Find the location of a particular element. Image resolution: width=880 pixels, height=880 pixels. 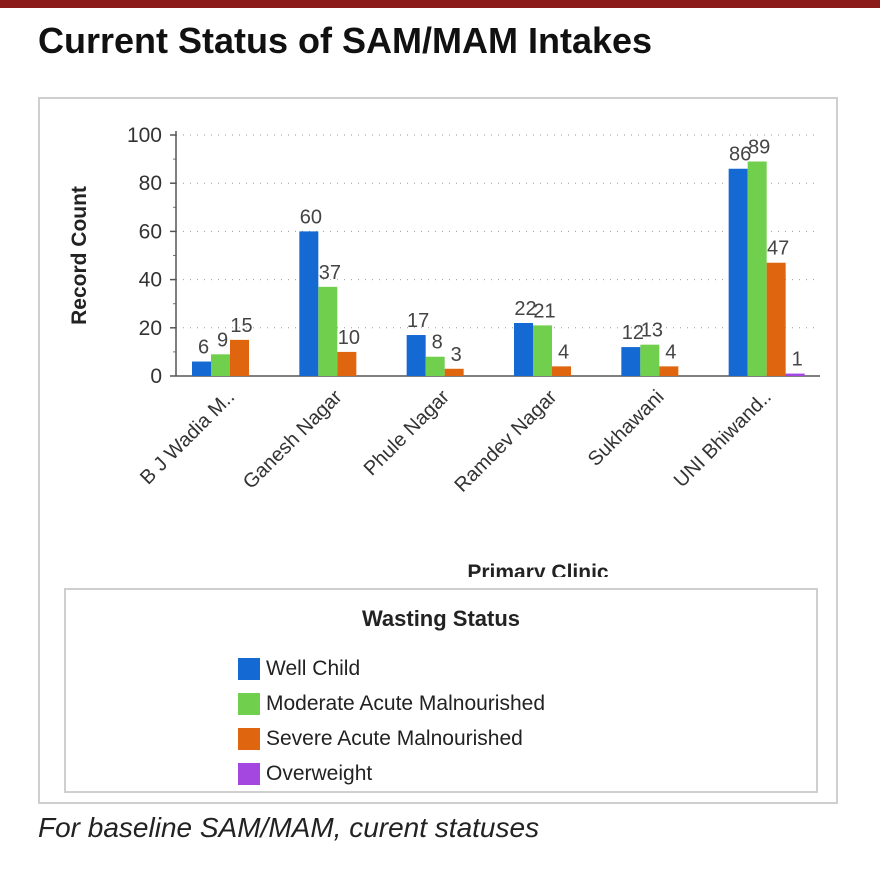

data-label: 86 is located at coordinates (740, 155).